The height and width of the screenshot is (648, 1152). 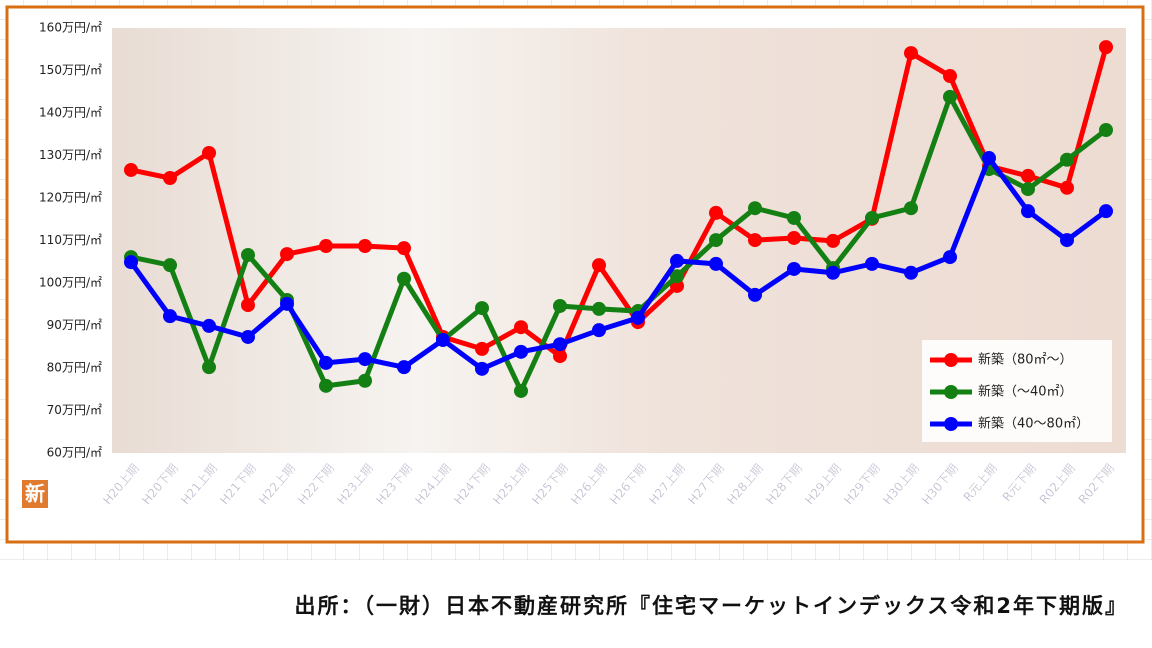 I want to click on logo: 新, so click(x=35, y=494).